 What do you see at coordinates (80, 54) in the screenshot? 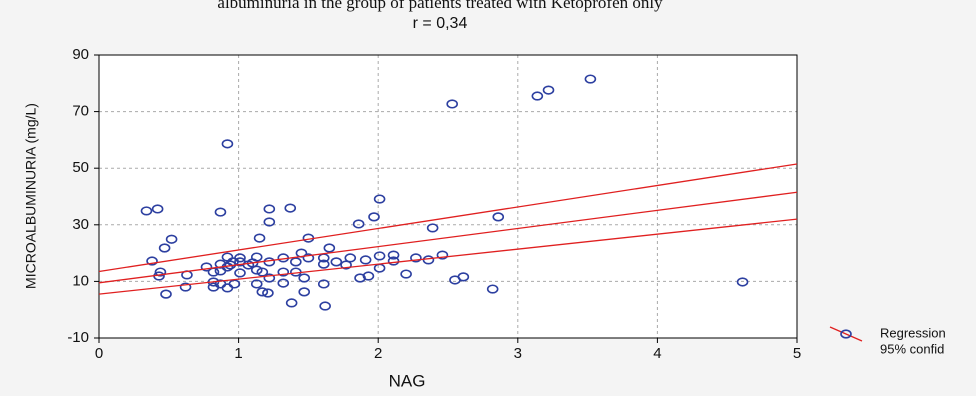
I see `y-tick-label: 90` at bounding box center [80, 54].